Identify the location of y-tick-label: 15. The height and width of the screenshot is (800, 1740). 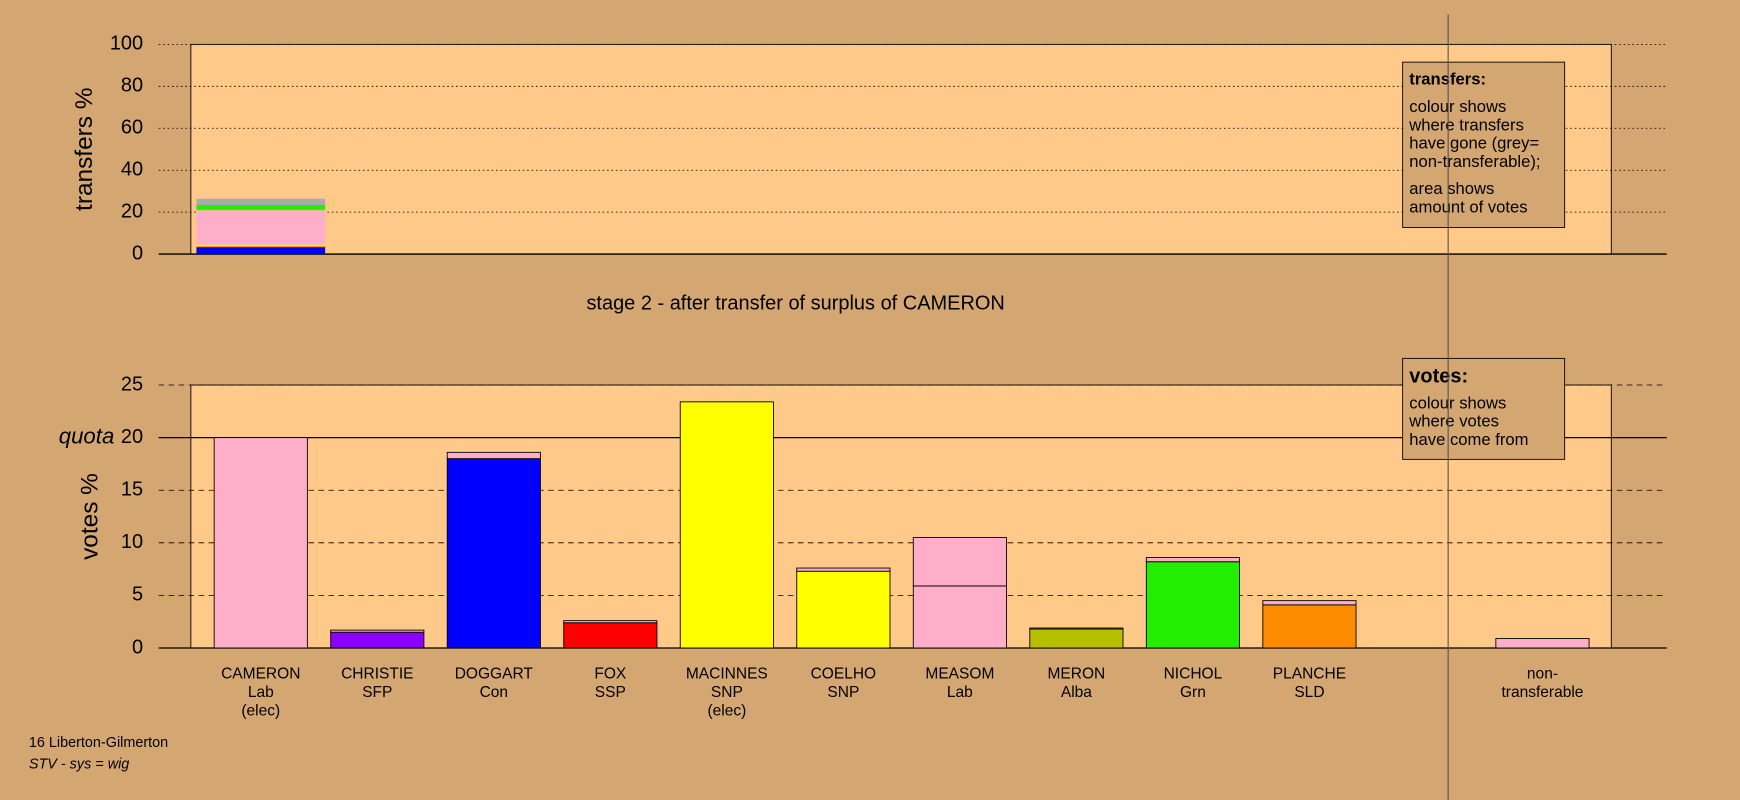
(132, 489).